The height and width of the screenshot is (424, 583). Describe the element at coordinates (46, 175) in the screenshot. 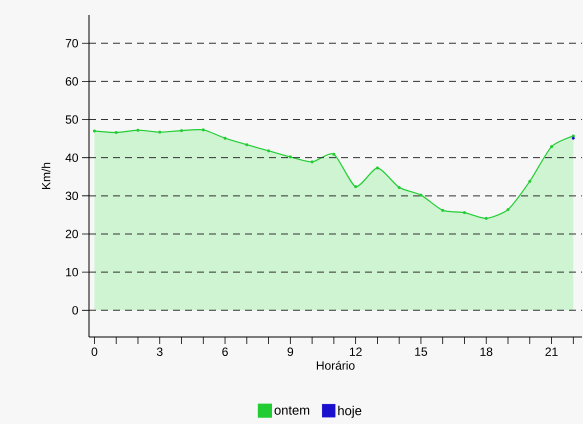

I see `y-axis-title: Km/h` at that location.